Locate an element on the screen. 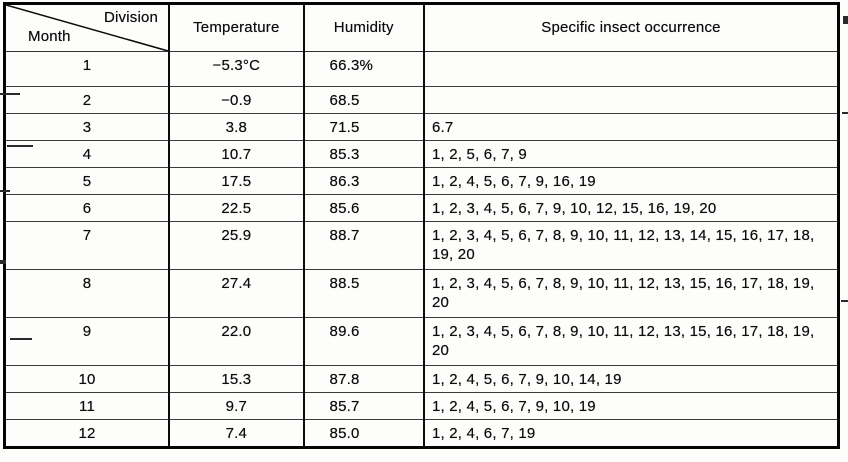  column-header-humidity: Humidity is located at coordinates (363, 27).